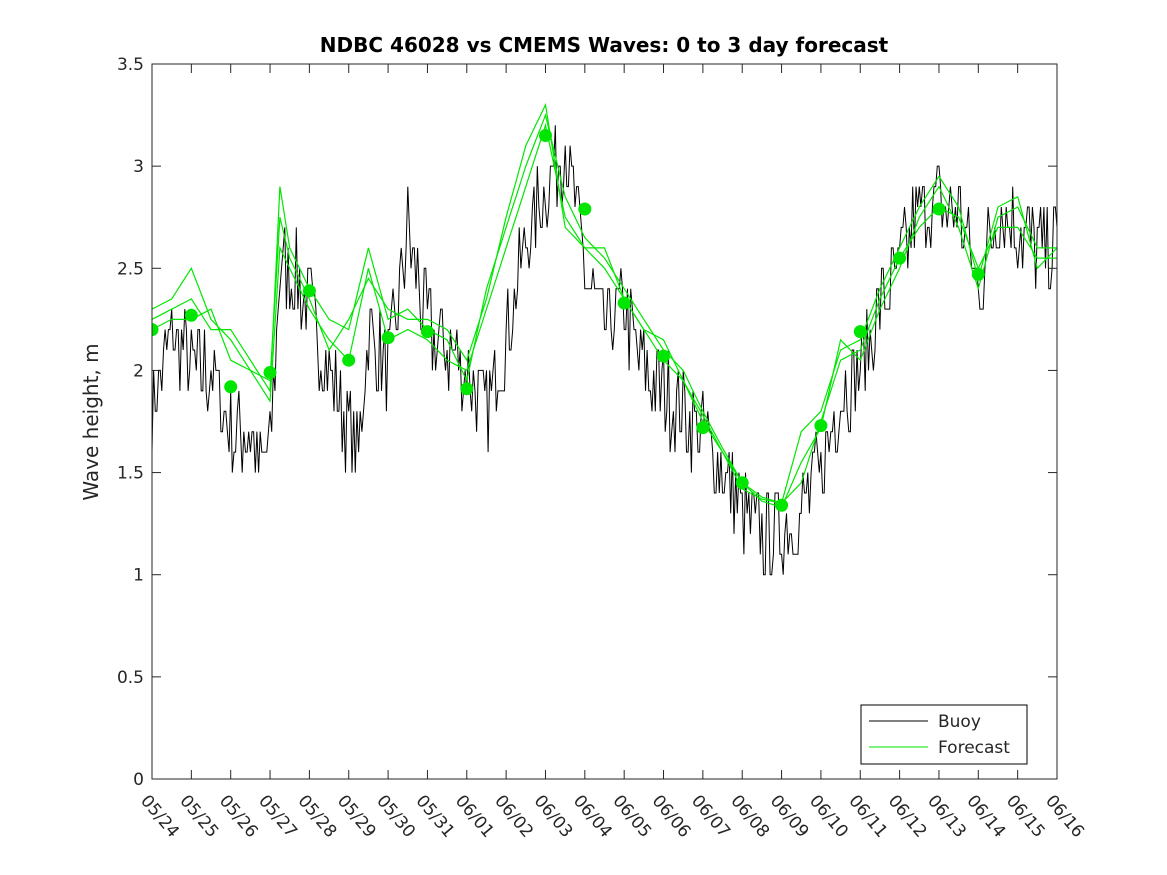 The width and height of the screenshot is (1167, 875). I want to click on legend-box, so click(944, 734).